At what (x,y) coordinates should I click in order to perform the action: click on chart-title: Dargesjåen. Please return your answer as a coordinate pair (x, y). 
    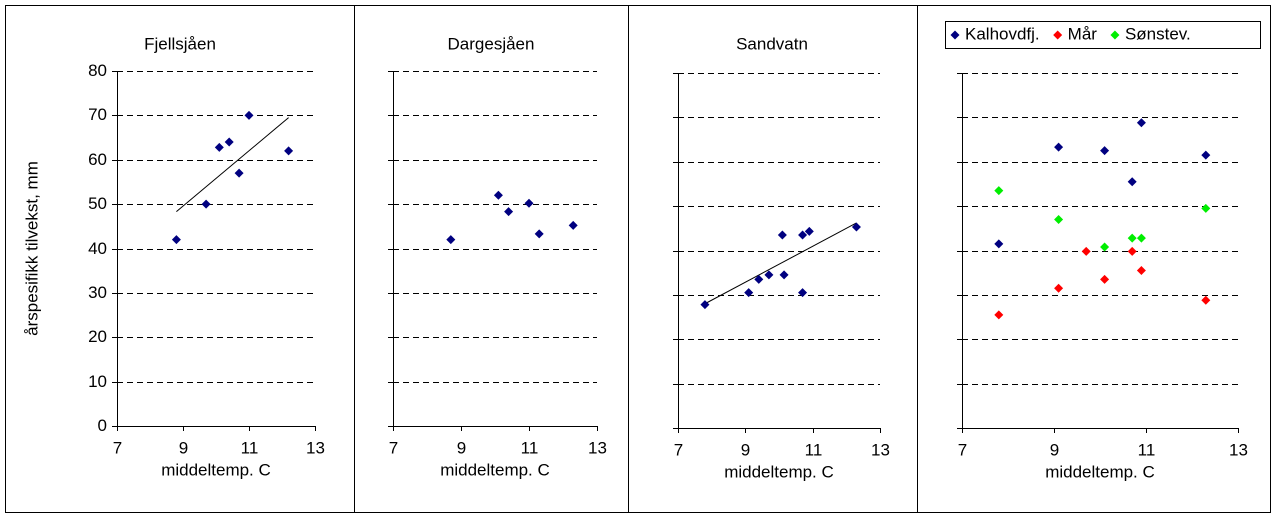
    Looking at the image, I should click on (491, 43).